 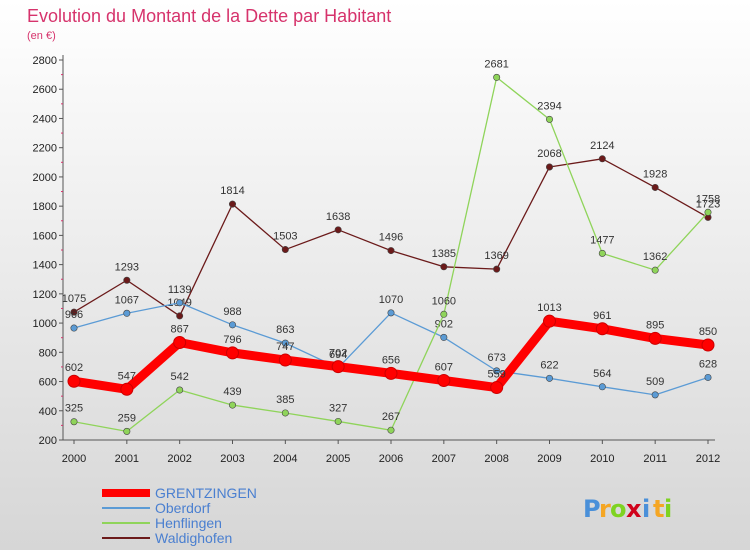 What do you see at coordinates (391, 349) in the screenshot?
I see `series-grentzingen: 602 547 867 796 747 702 656 607 559 1013 961 895 850` at bounding box center [391, 349].